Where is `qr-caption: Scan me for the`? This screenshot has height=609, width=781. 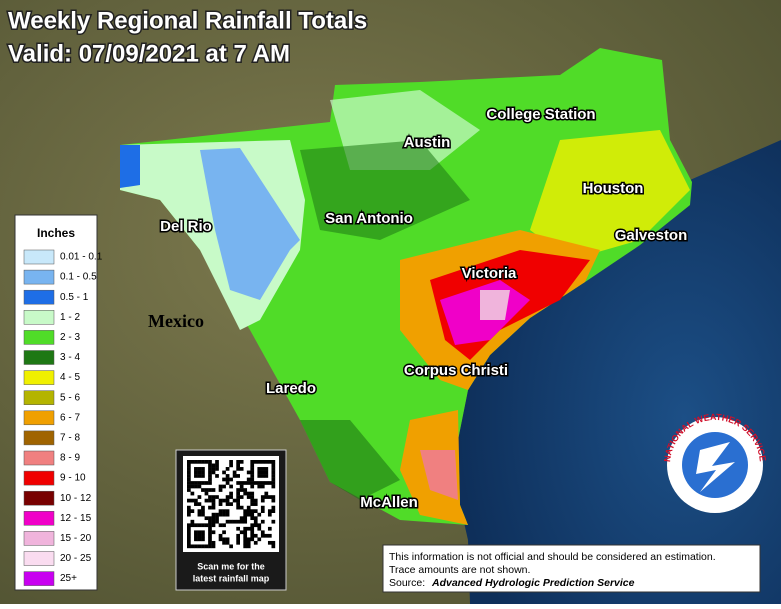
qr-caption: Scan me for the is located at coordinates (231, 566).